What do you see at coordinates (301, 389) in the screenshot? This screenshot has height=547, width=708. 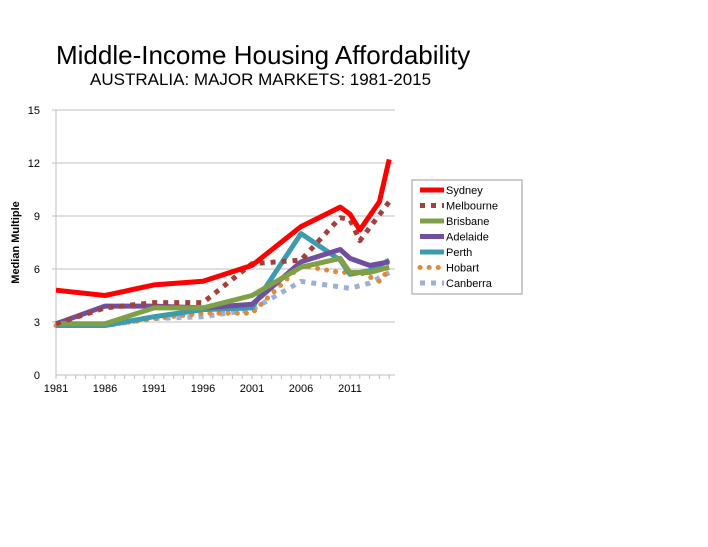 I see `x-tick-label: 2006` at bounding box center [301, 389].